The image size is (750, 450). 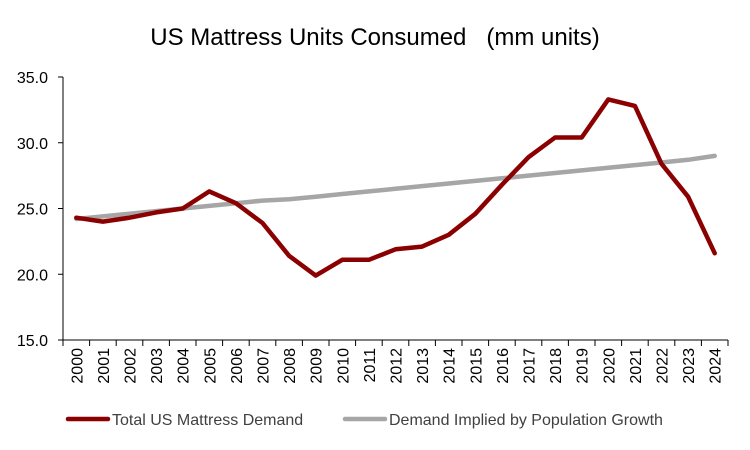 What do you see at coordinates (556, 366) in the screenshot?
I see `x-tick-label: 2018` at bounding box center [556, 366].